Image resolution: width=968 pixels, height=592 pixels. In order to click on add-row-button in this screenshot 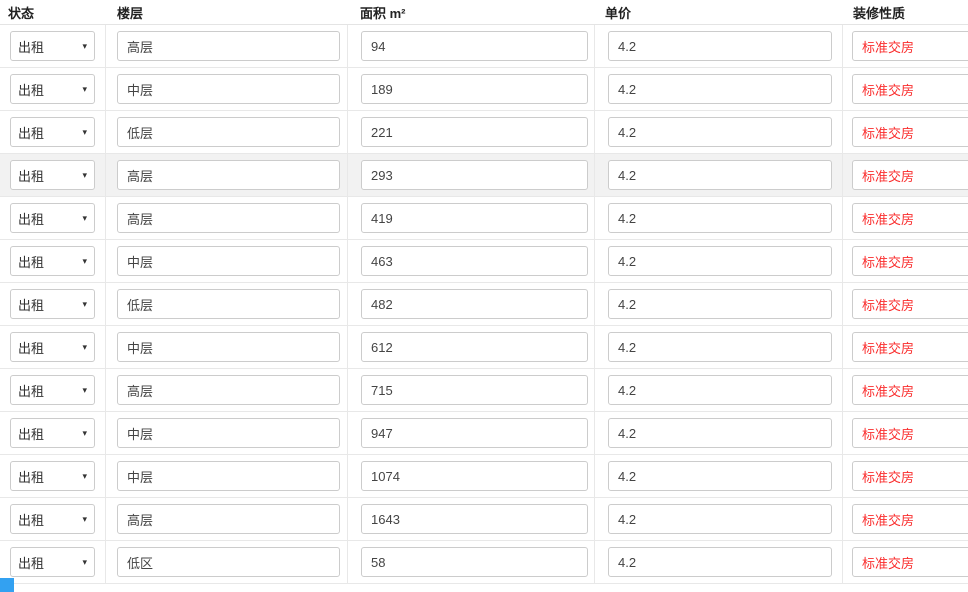, I will do `click(7, 585)`.